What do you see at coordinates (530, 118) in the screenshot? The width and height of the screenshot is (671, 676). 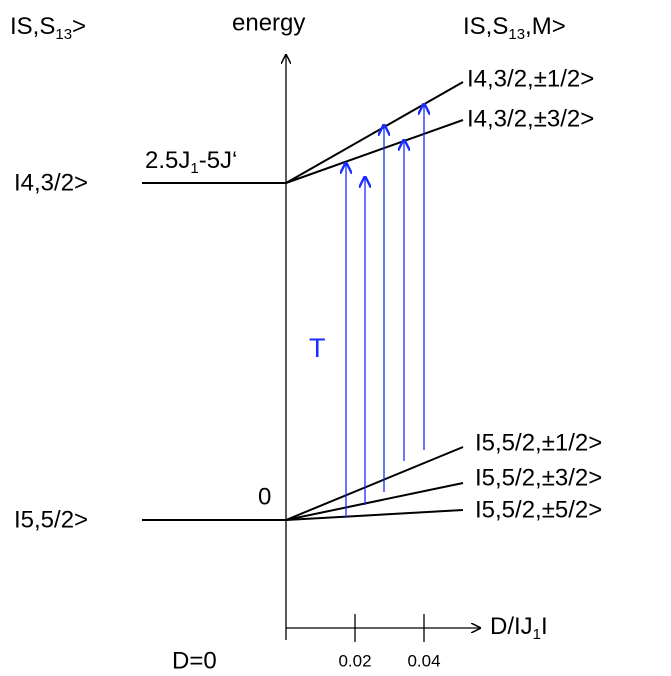 I see `upper-state: I4,3/2,±3/2>` at bounding box center [530, 118].